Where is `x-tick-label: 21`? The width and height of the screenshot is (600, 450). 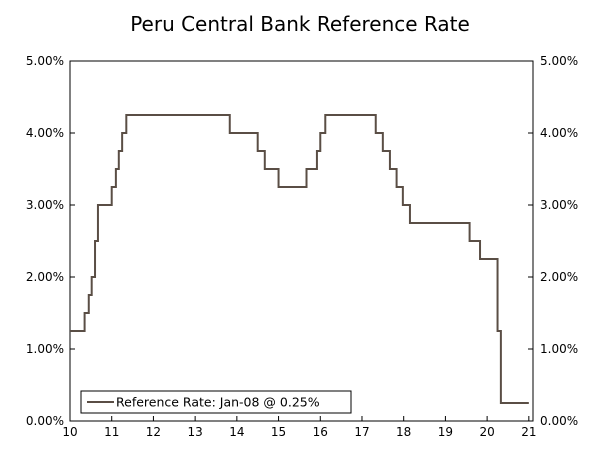
x-tick-label: 21 is located at coordinates (528, 432).